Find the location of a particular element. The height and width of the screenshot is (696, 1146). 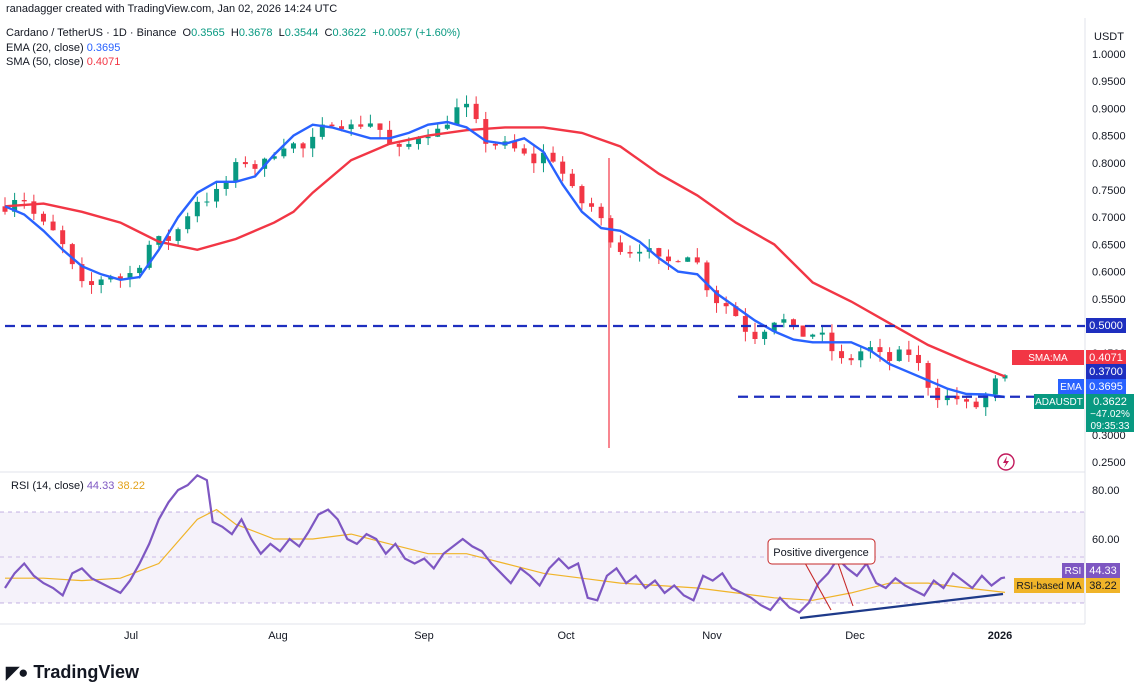

symbol-tag-name is located at coordinates (1059, 401).